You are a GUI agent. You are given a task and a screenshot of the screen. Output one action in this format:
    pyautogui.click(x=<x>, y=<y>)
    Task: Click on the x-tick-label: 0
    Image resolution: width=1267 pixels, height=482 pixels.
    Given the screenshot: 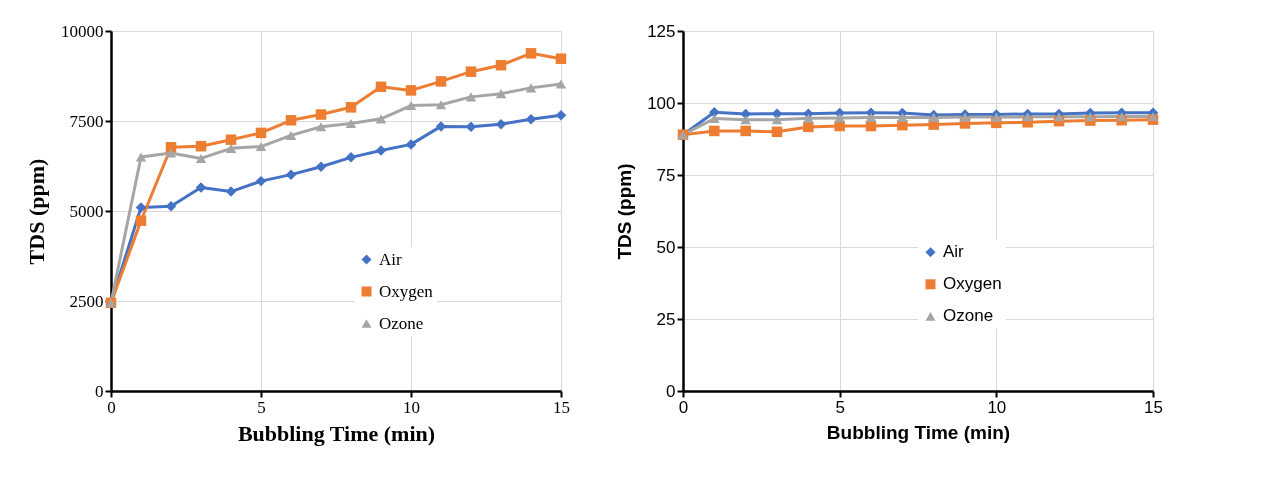 What is the action you would take?
    pyautogui.click(x=683, y=407)
    